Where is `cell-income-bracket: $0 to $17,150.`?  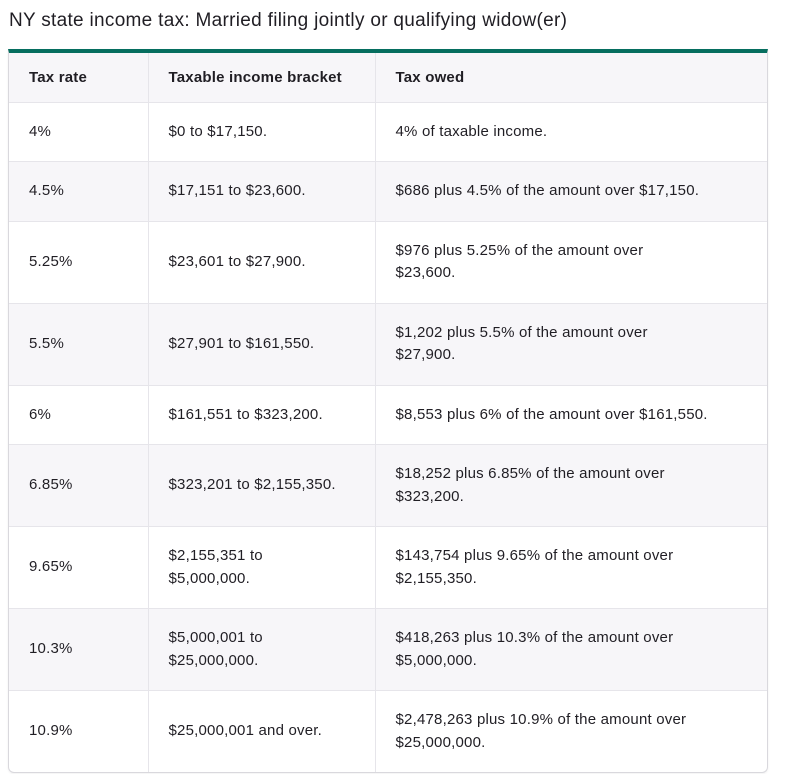 cell-income-bracket: $0 to $17,150. is located at coordinates (261, 132).